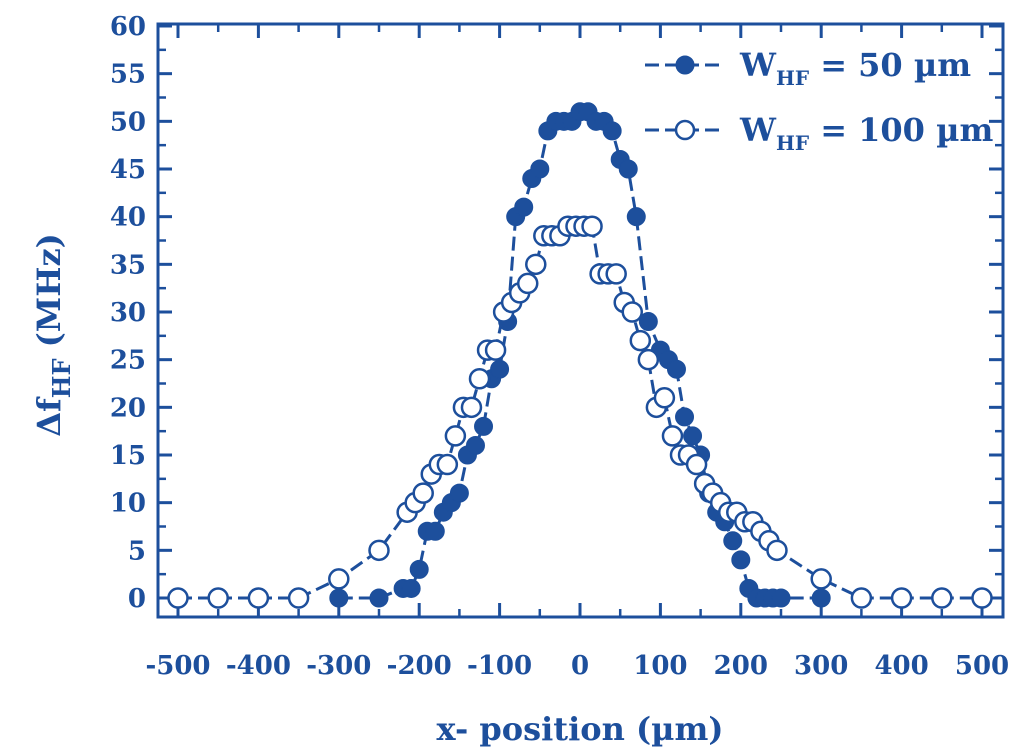 This screenshot has height=752, width=1024. What do you see at coordinates (866, 133) in the screenshot?
I see `legend-label: WHF = 100 µm` at bounding box center [866, 133].